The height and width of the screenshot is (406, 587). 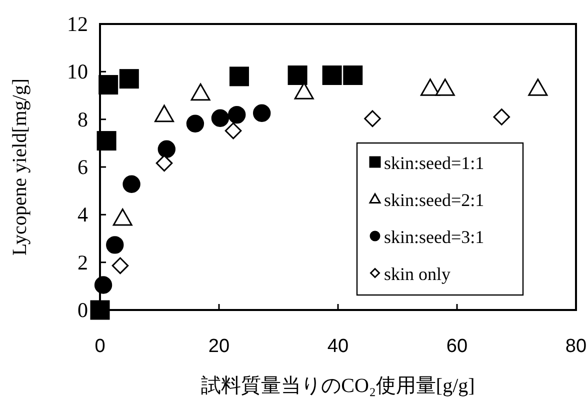 I want to click on x-tick-label: 80, so click(x=576, y=346).